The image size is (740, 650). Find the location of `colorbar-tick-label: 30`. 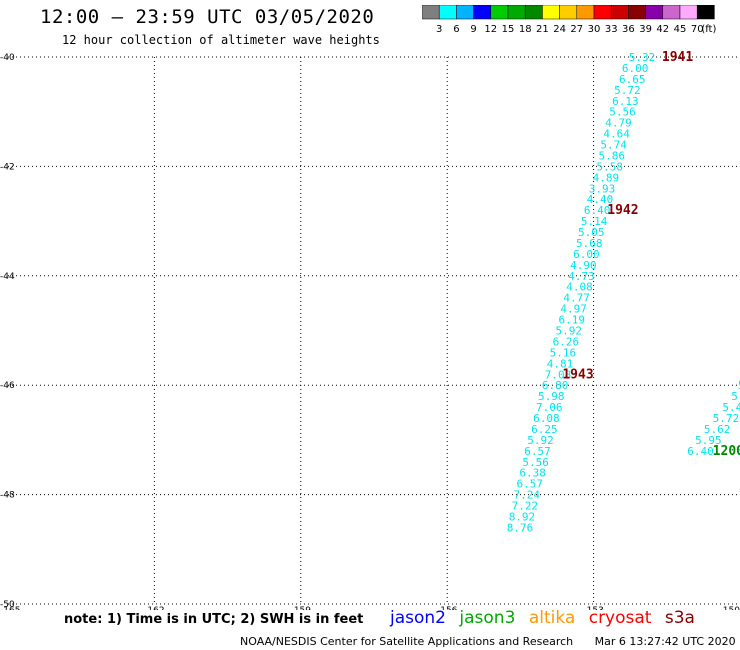

colorbar-tick-label: 30 is located at coordinates (594, 29).